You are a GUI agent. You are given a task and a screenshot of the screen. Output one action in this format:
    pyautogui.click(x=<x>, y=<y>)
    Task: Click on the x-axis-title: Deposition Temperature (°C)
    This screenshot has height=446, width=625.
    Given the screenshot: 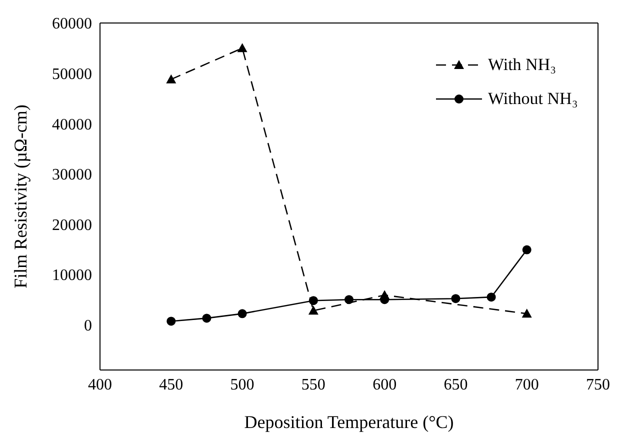 What is the action you would take?
    pyautogui.click(x=349, y=422)
    